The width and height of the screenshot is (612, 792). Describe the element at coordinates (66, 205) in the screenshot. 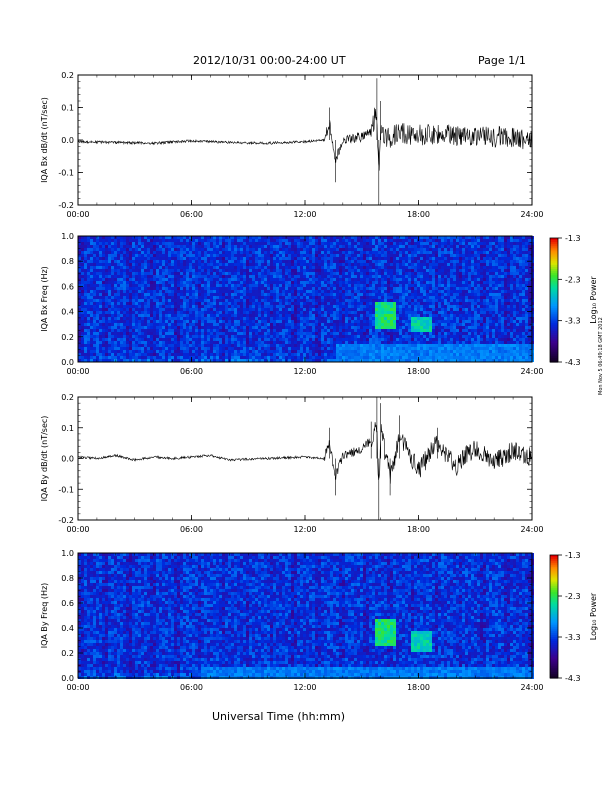

I see `y-tick-label: -0.2` at that location.